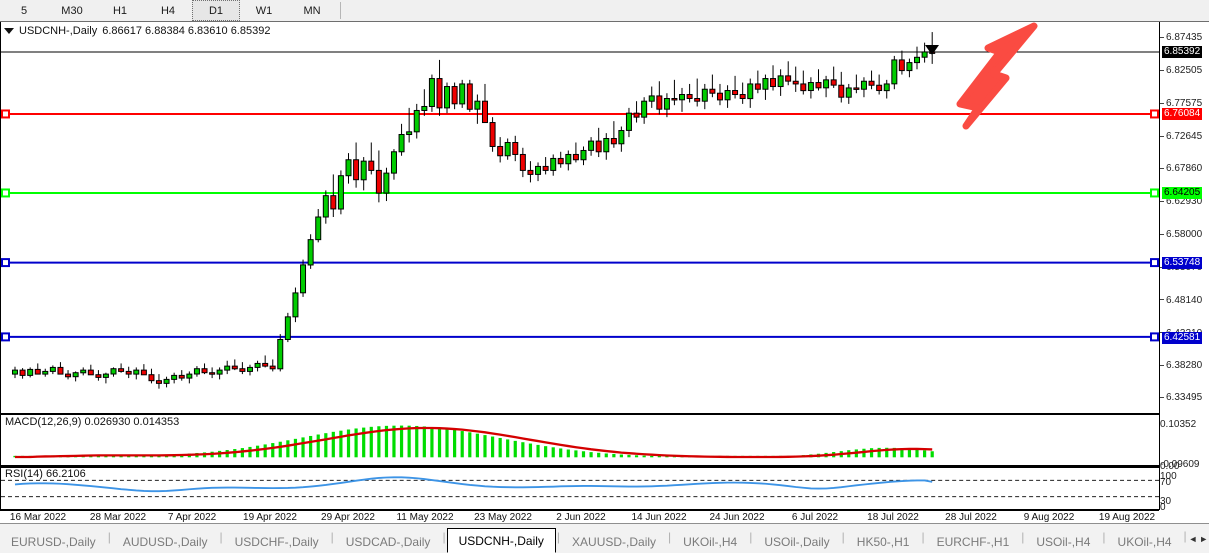 The height and width of the screenshot is (553, 1209). Describe the element at coordinates (1181, 234) in the screenshot. I see `price-tick-label: 6.58000` at that location.